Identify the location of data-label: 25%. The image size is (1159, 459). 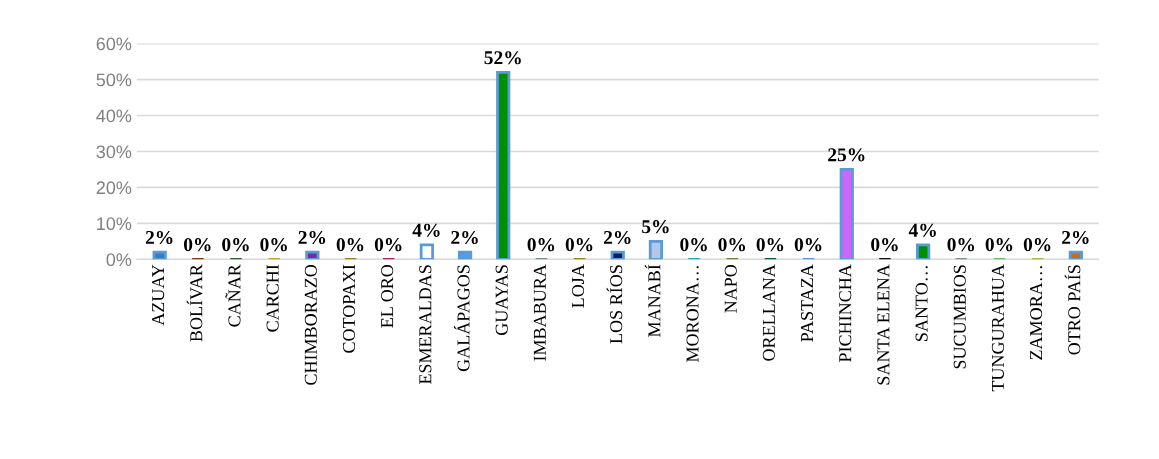
(846, 155).